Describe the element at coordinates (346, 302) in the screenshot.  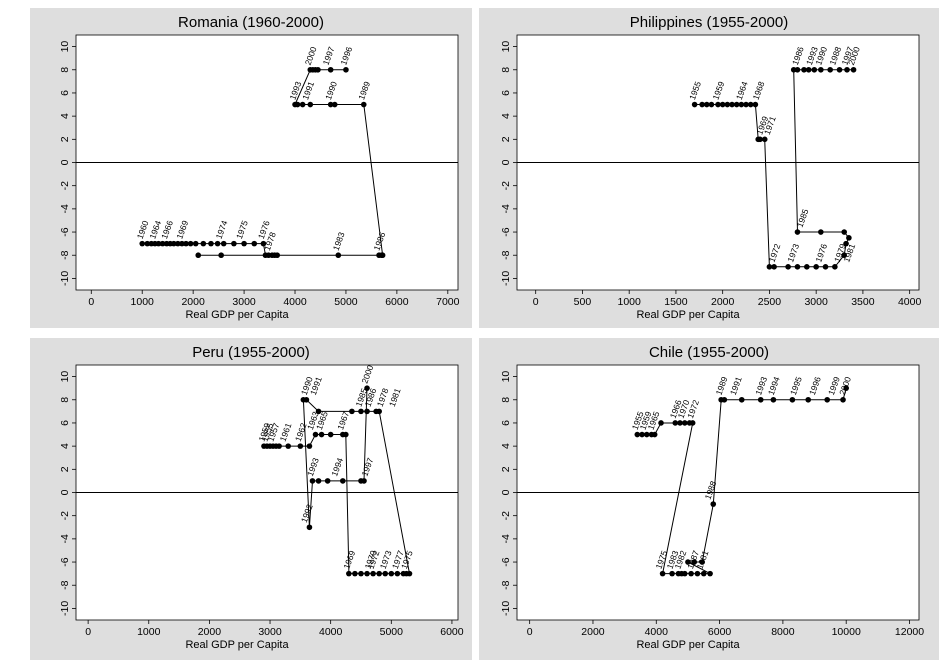
I see `x-tick-label: 5000` at that location.